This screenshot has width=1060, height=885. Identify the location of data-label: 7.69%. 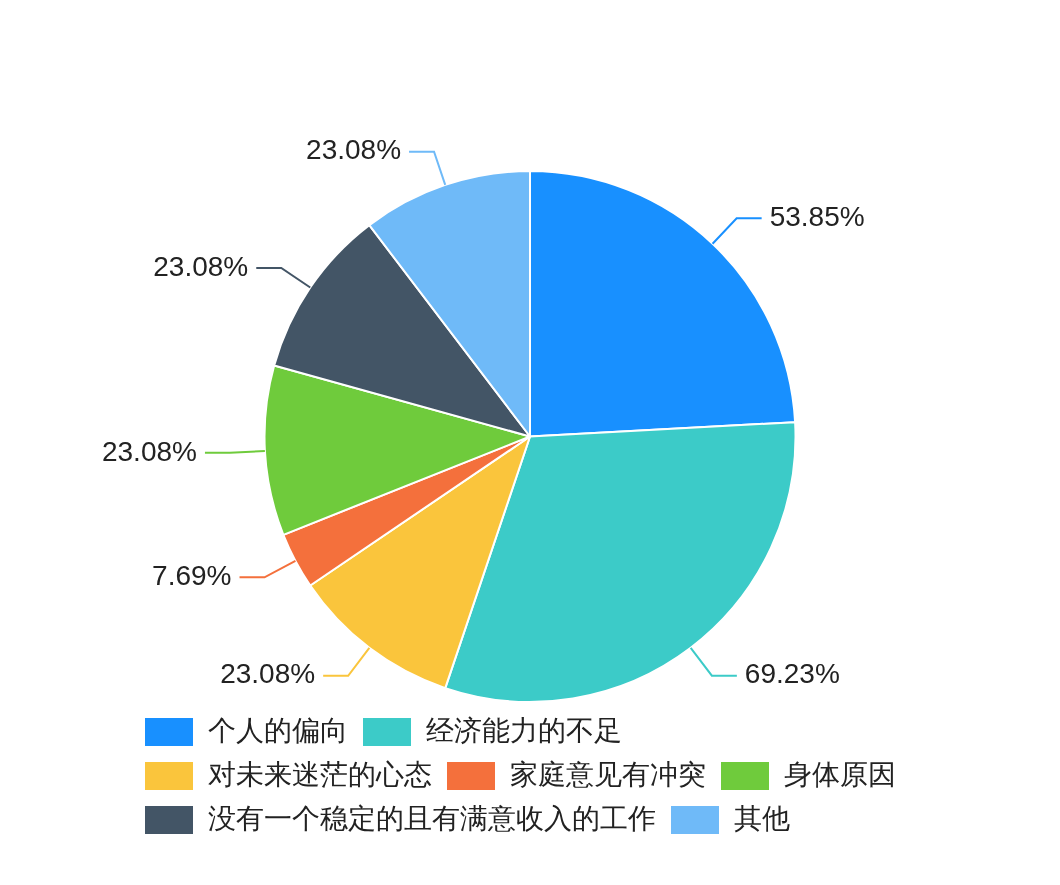
(192, 575).